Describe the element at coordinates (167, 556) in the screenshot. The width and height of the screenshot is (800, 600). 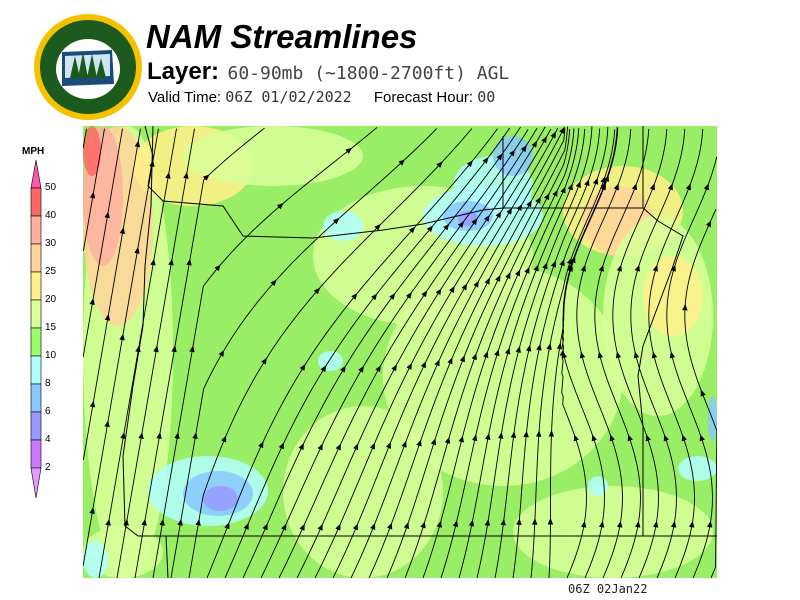
I see `state-boundary` at that location.